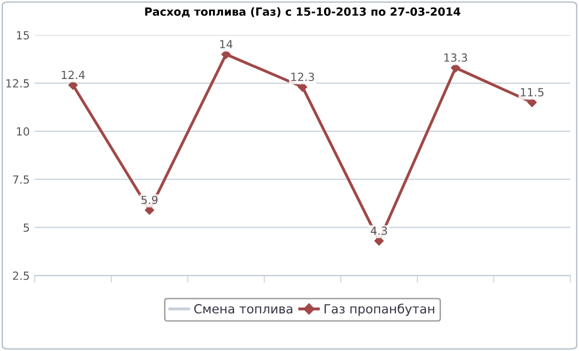  What do you see at coordinates (17, 83) in the screenshot?
I see `y-tick-label: 12.5` at bounding box center [17, 83].